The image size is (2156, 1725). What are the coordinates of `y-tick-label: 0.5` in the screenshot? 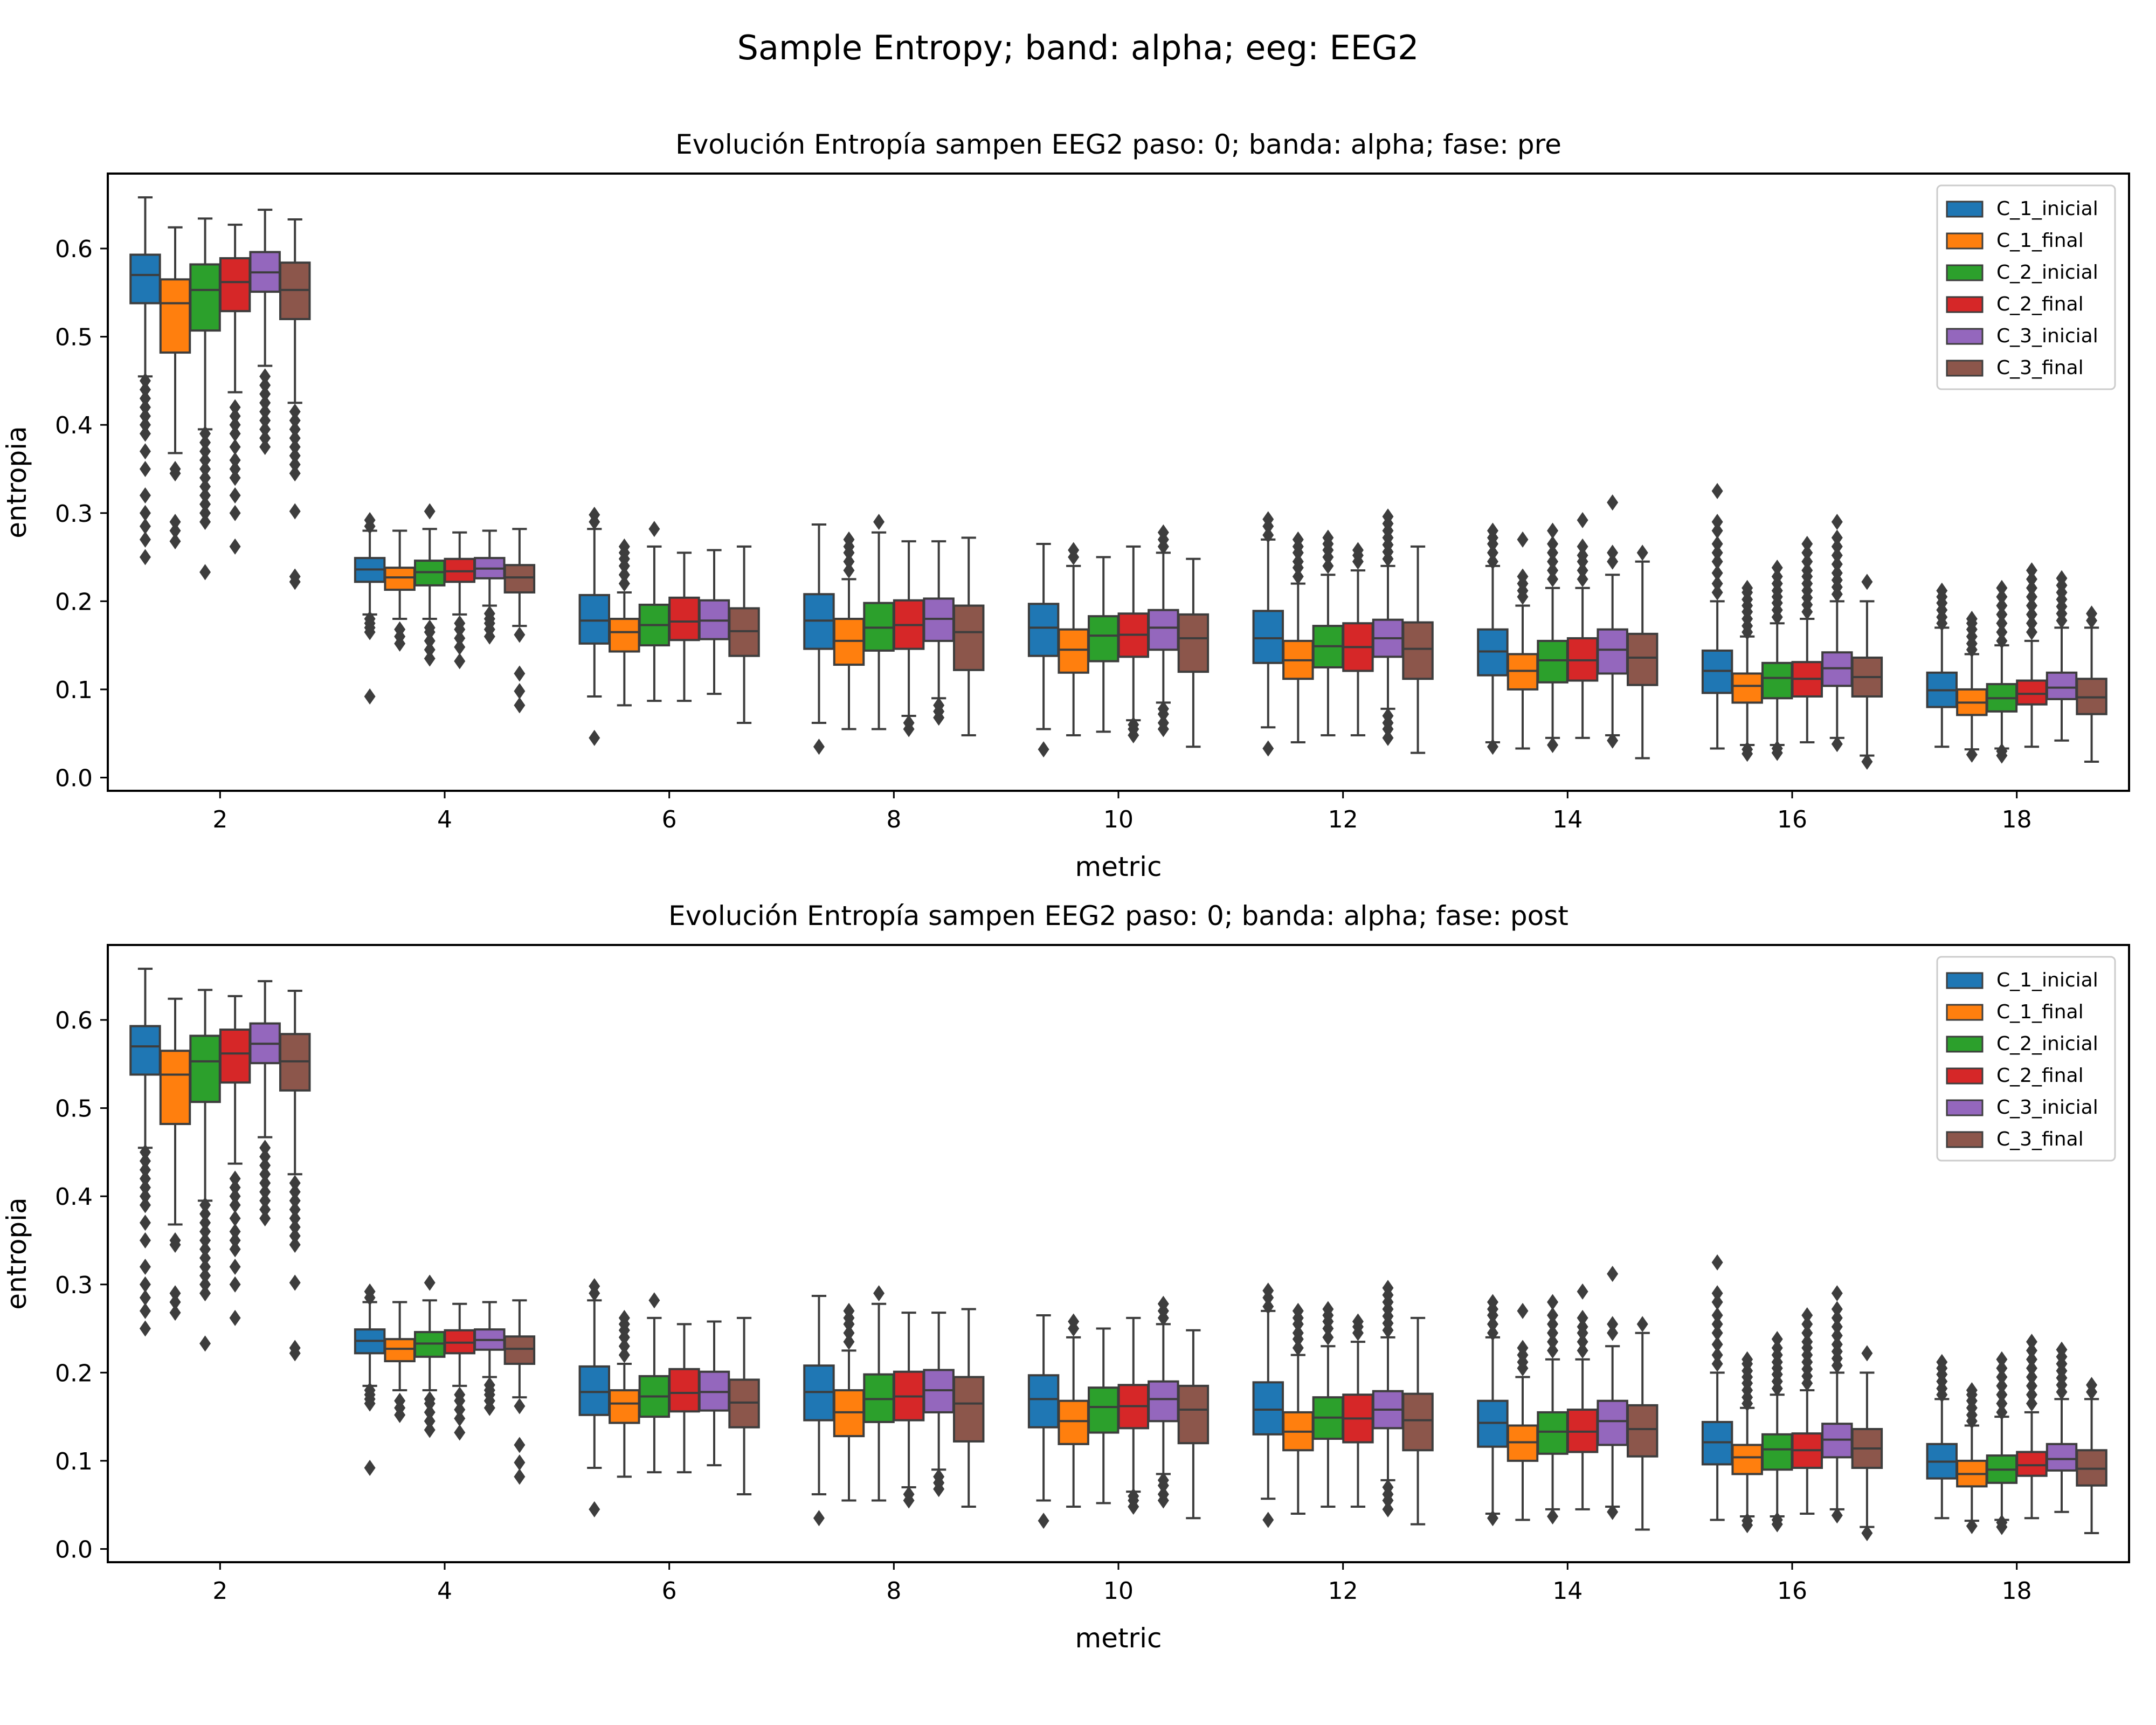 It's located at (74, 1109).